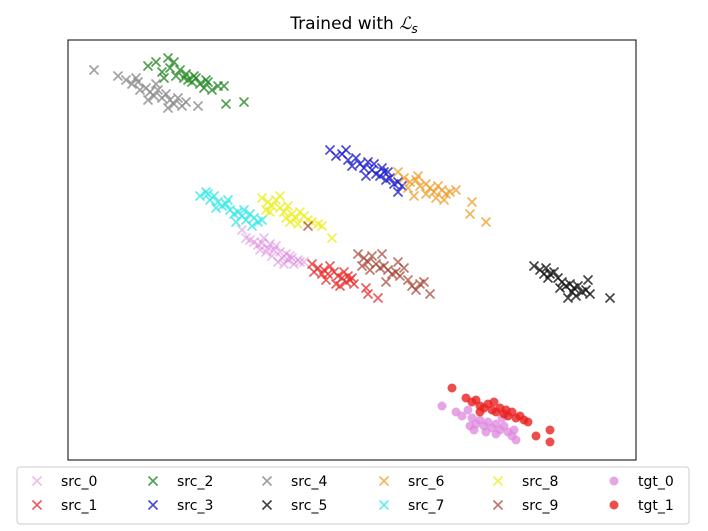  What do you see at coordinates (353, 25) in the screenshot?
I see `chart-title: Trained with ℒs` at bounding box center [353, 25].